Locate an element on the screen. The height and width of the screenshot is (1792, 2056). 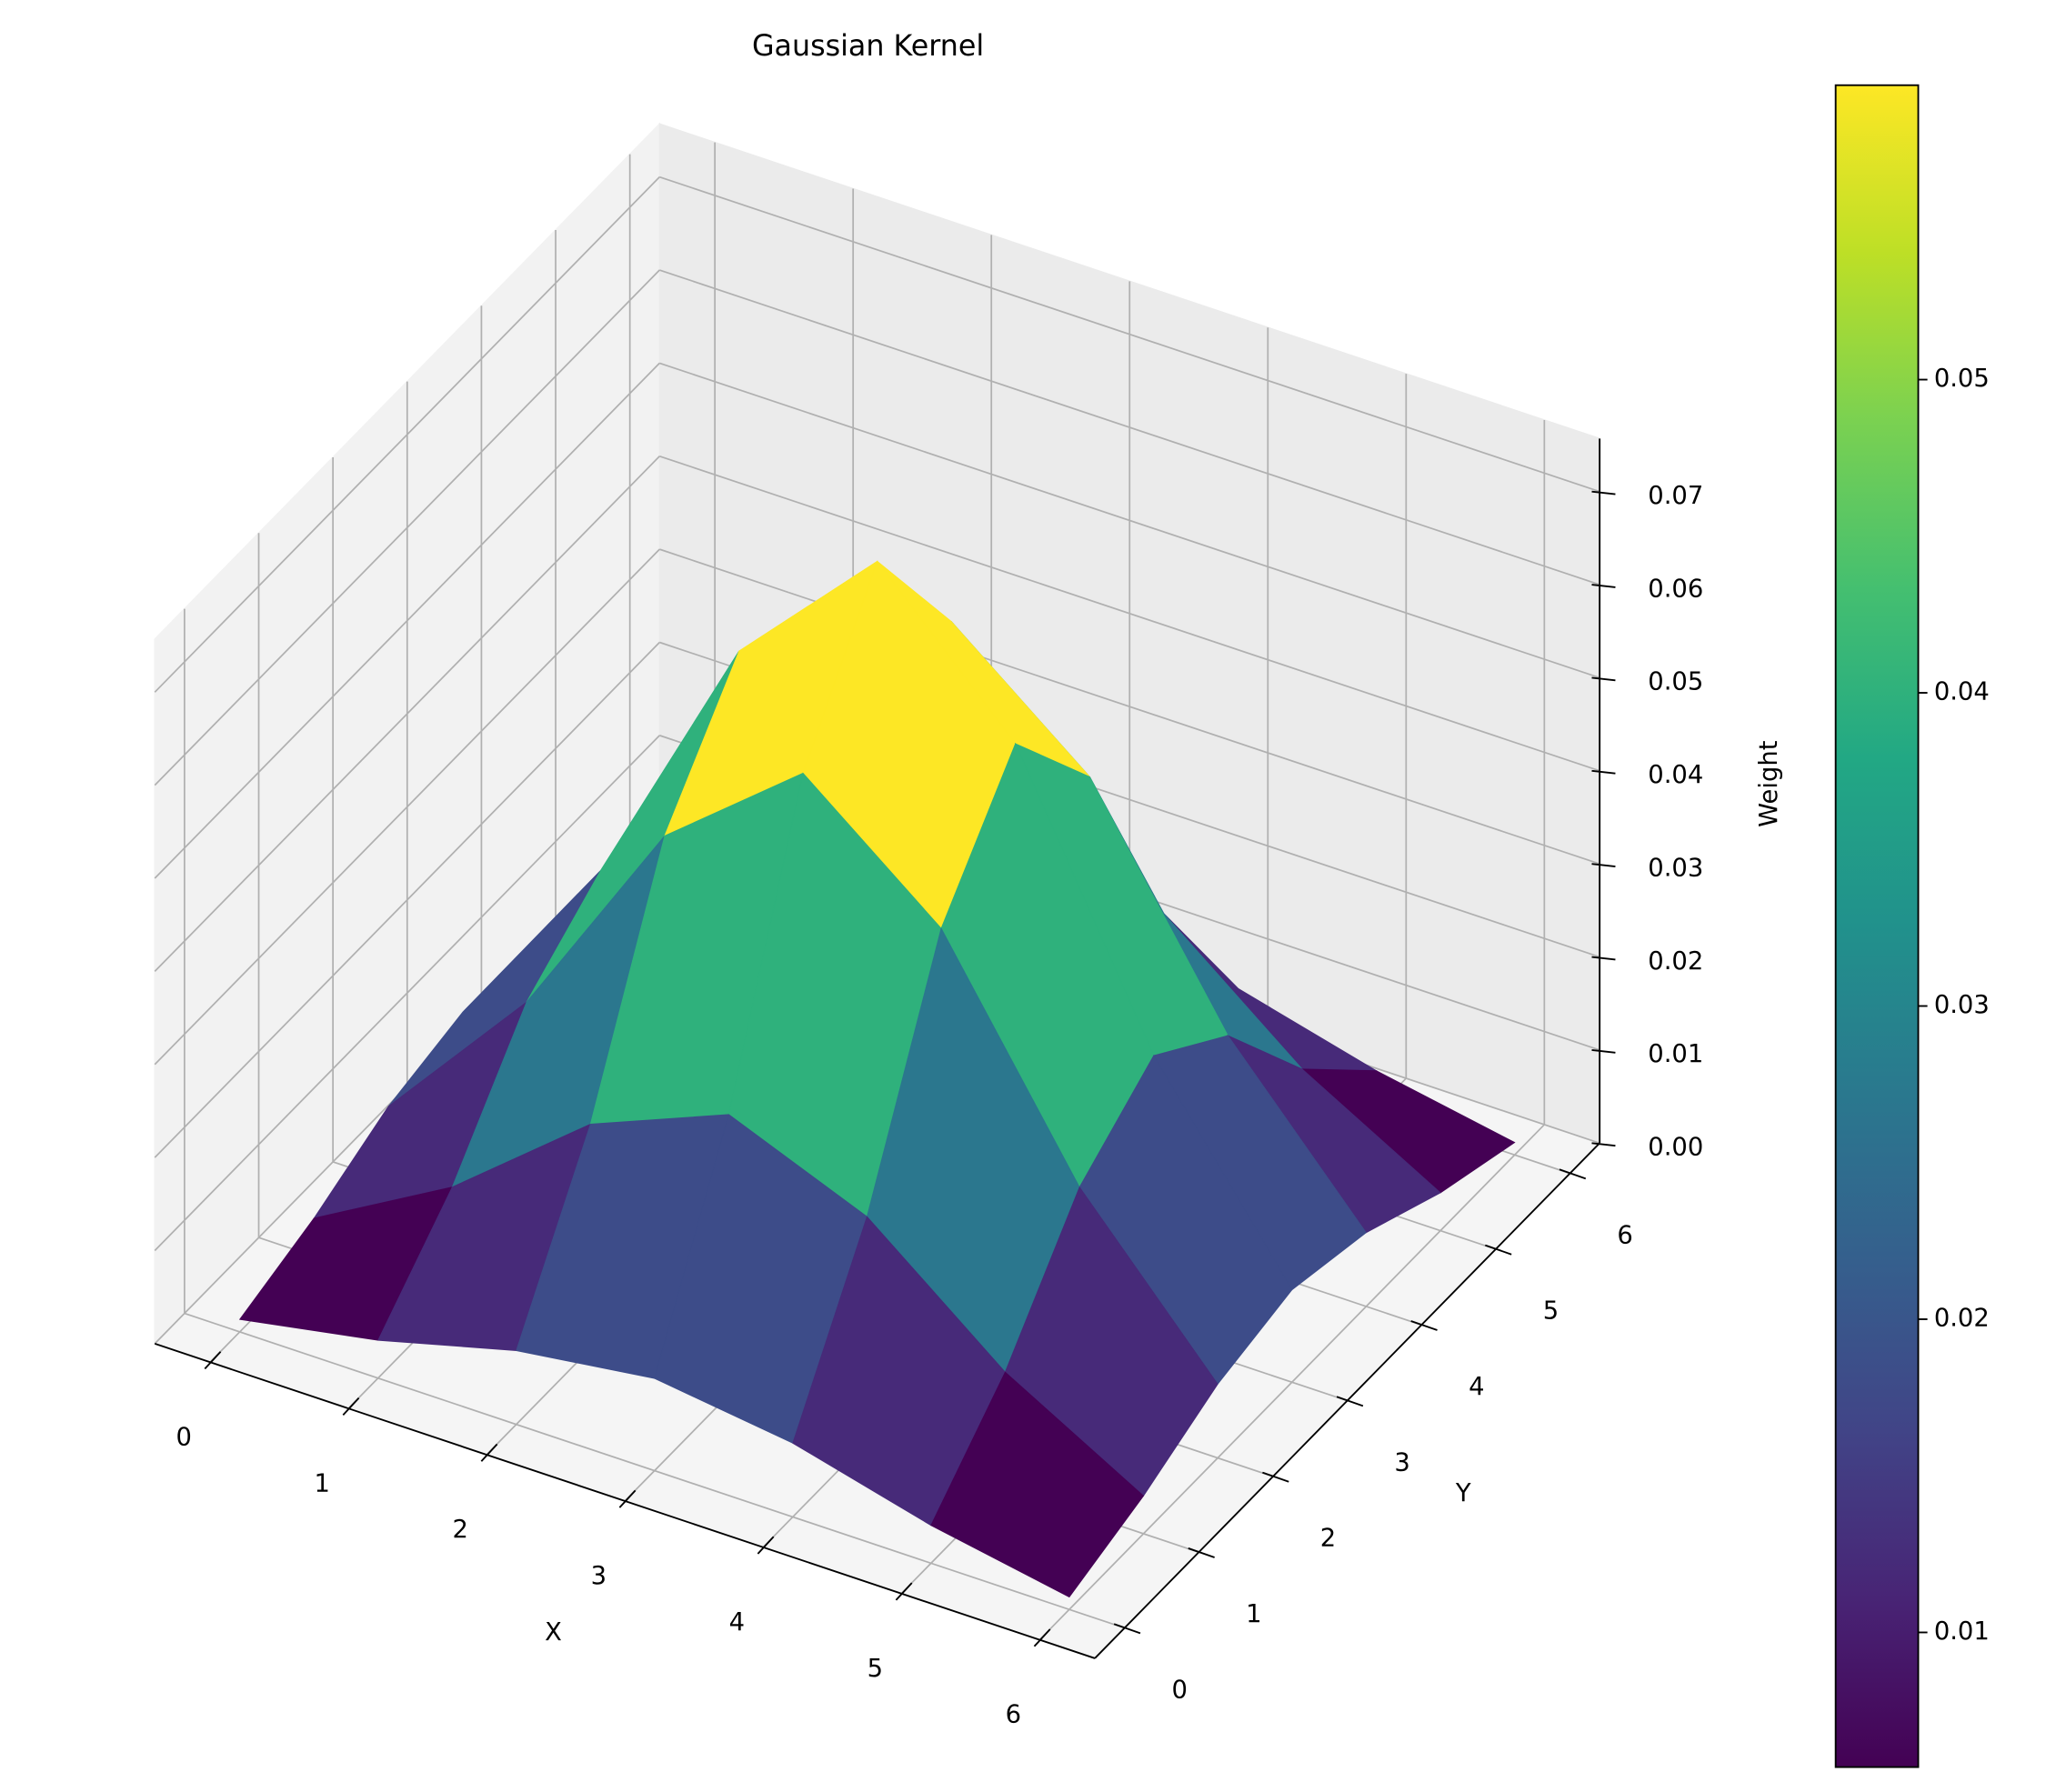
y-tick-label: 4 is located at coordinates (1477, 1387).